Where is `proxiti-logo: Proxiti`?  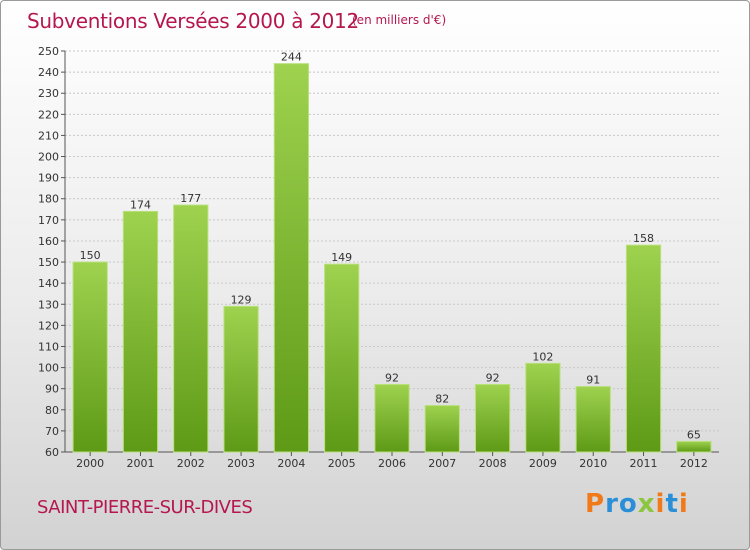
proxiti-logo: Proxiti is located at coordinates (637, 504).